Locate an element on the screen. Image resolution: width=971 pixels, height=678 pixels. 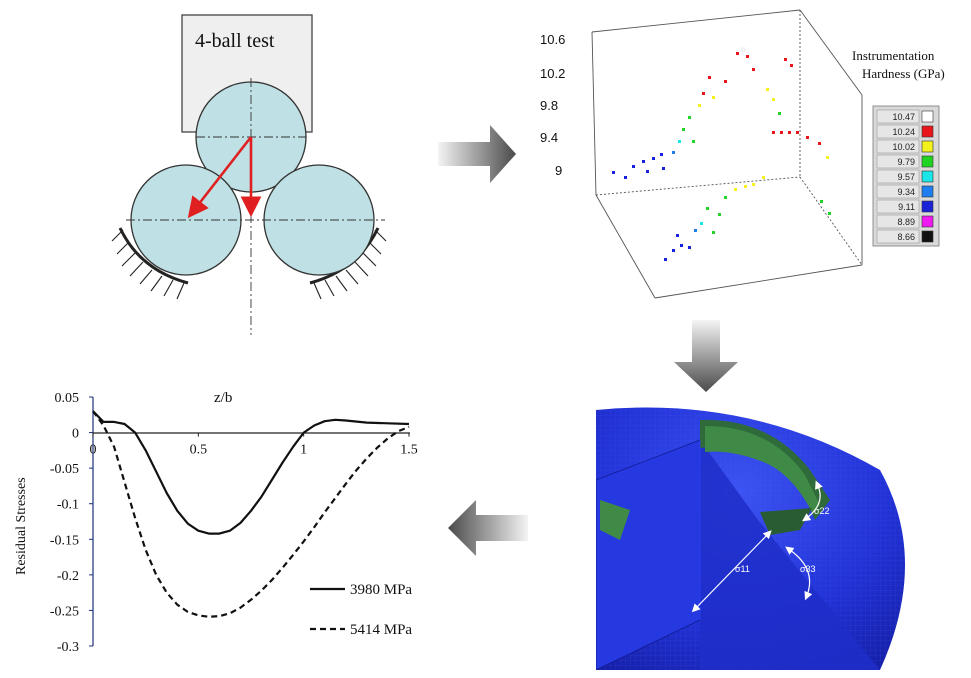
z-axis-ticks: 10.6 10.2 9.8 9.4 9 is located at coordinates (552, 105).